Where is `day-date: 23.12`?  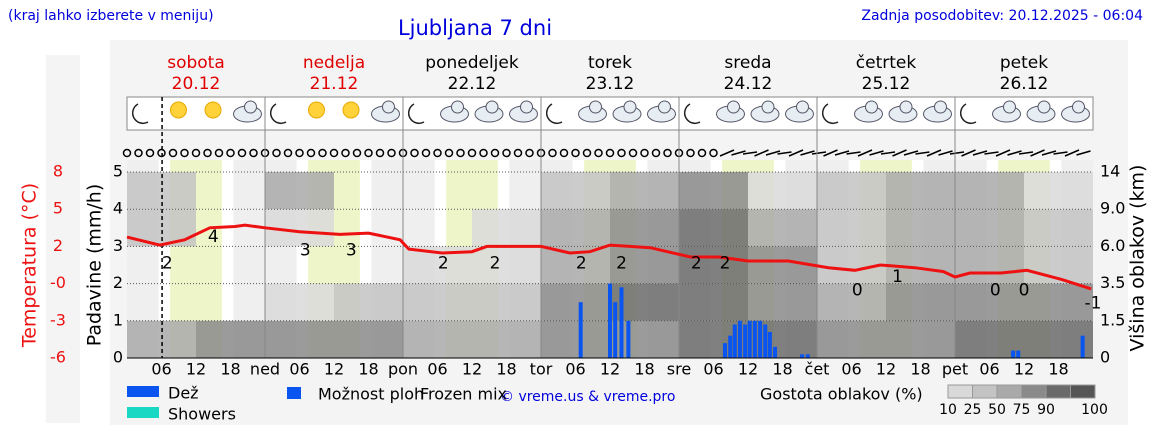
day-date: 23.12 is located at coordinates (610, 84).